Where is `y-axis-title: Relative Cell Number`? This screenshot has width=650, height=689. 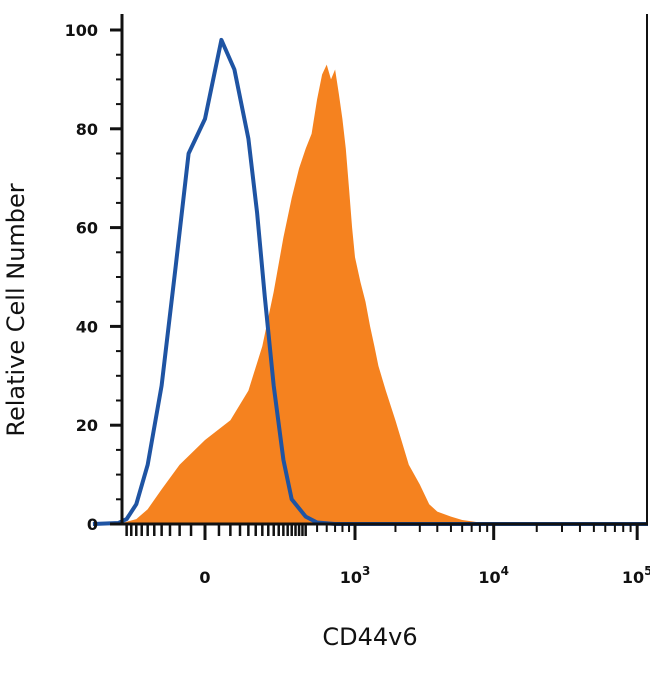
y-axis-title: Relative Cell Number is located at coordinates (16, 309).